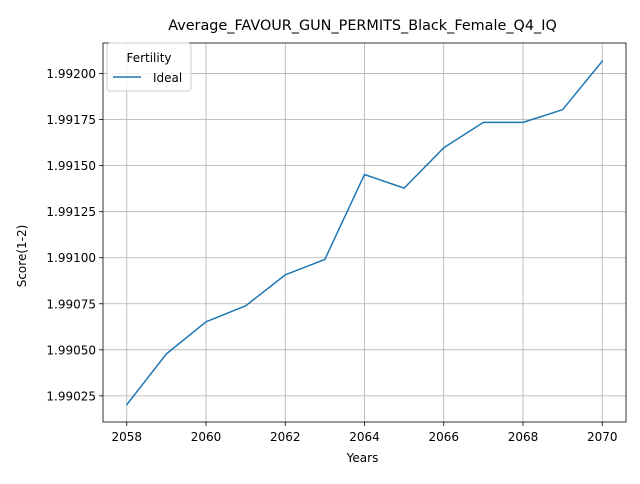  Describe the element at coordinates (167, 78) in the screenshot. I see `legend-label-ideal: Ideal` at that location.